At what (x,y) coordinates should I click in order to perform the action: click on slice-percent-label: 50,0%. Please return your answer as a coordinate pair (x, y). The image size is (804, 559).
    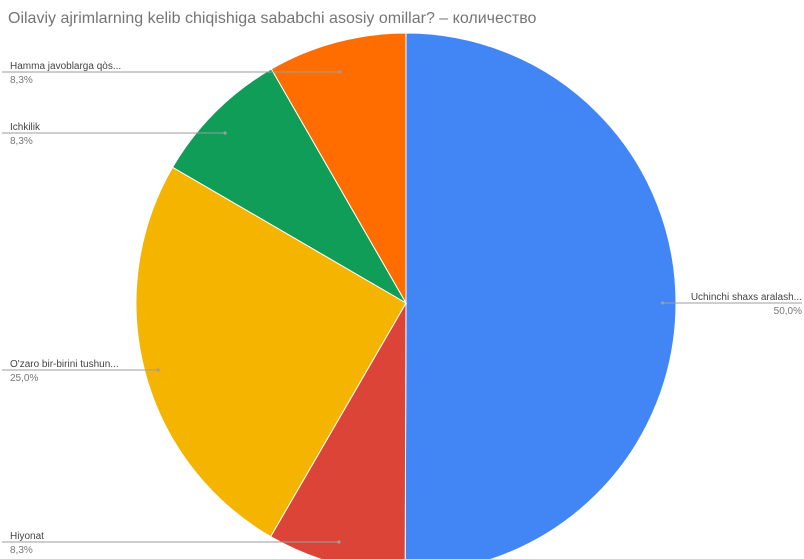
    Looking at the image, I should click on (788, 311).